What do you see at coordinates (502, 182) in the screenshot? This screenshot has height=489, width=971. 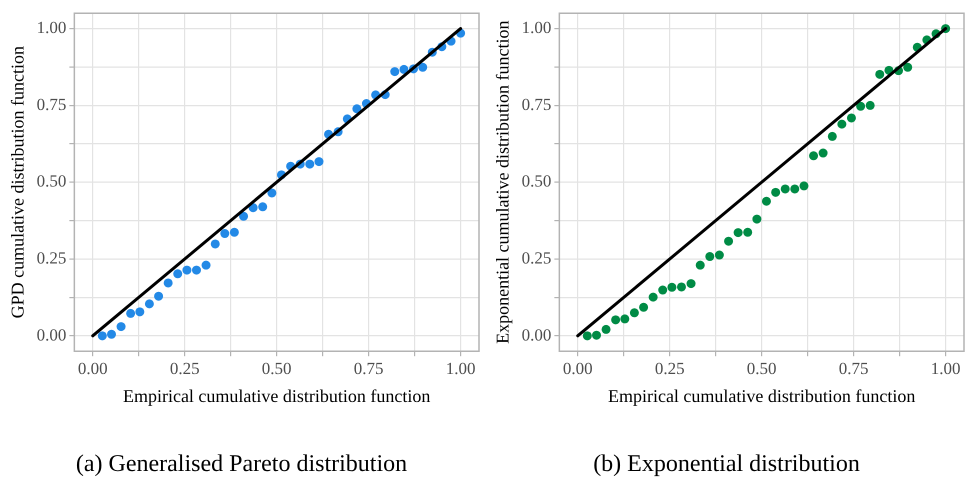 I see `y-axis-title: Exponential cumulative distribution function` at bounding box center [502, 182].